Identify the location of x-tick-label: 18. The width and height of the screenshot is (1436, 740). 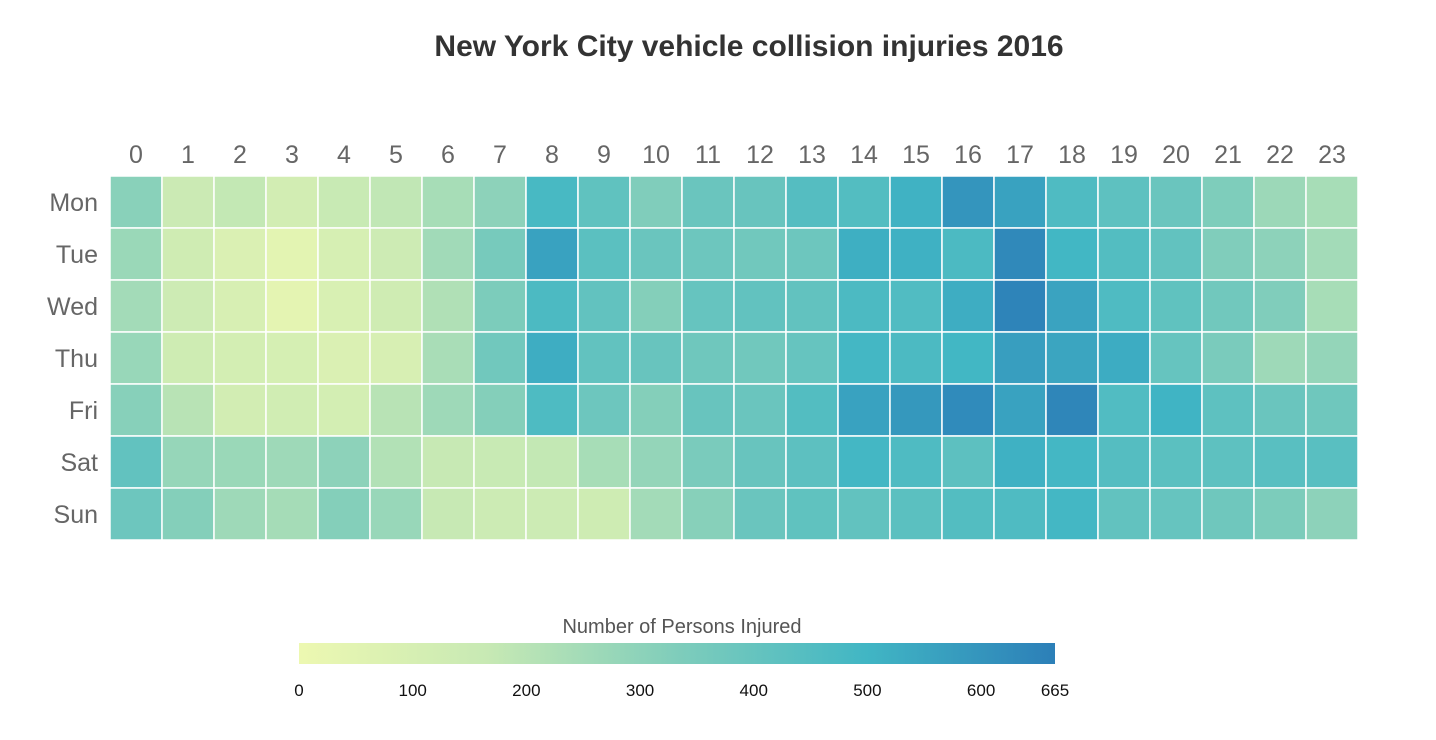
(1072, 155).